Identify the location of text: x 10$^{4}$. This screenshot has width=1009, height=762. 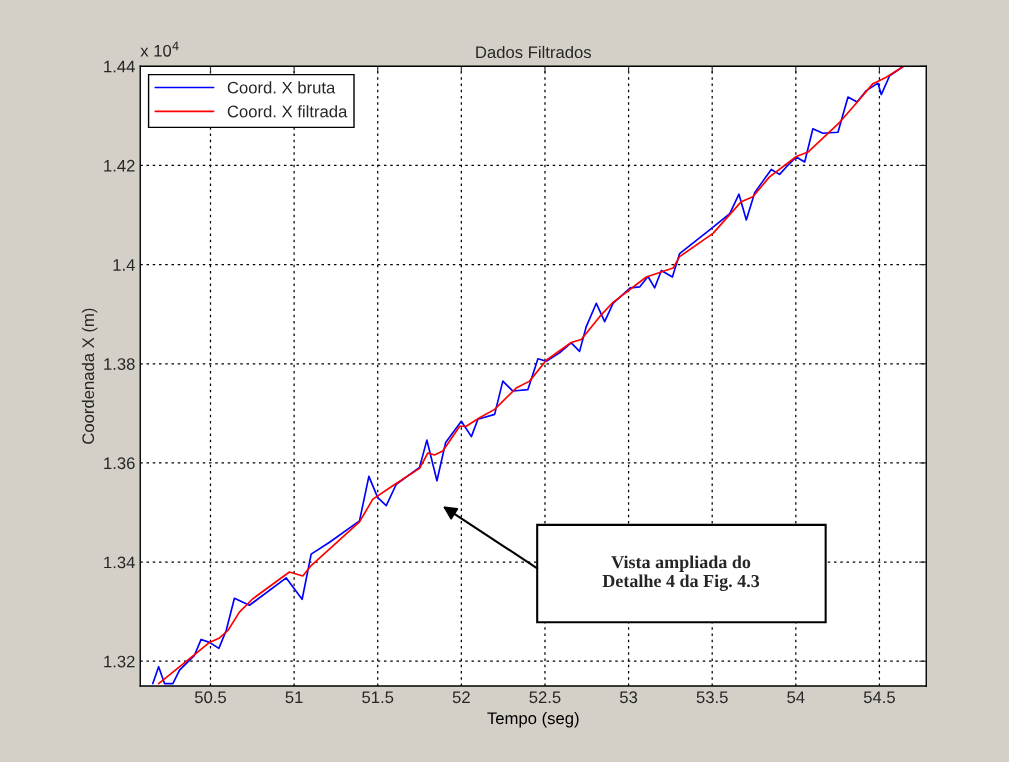
(159, 49).